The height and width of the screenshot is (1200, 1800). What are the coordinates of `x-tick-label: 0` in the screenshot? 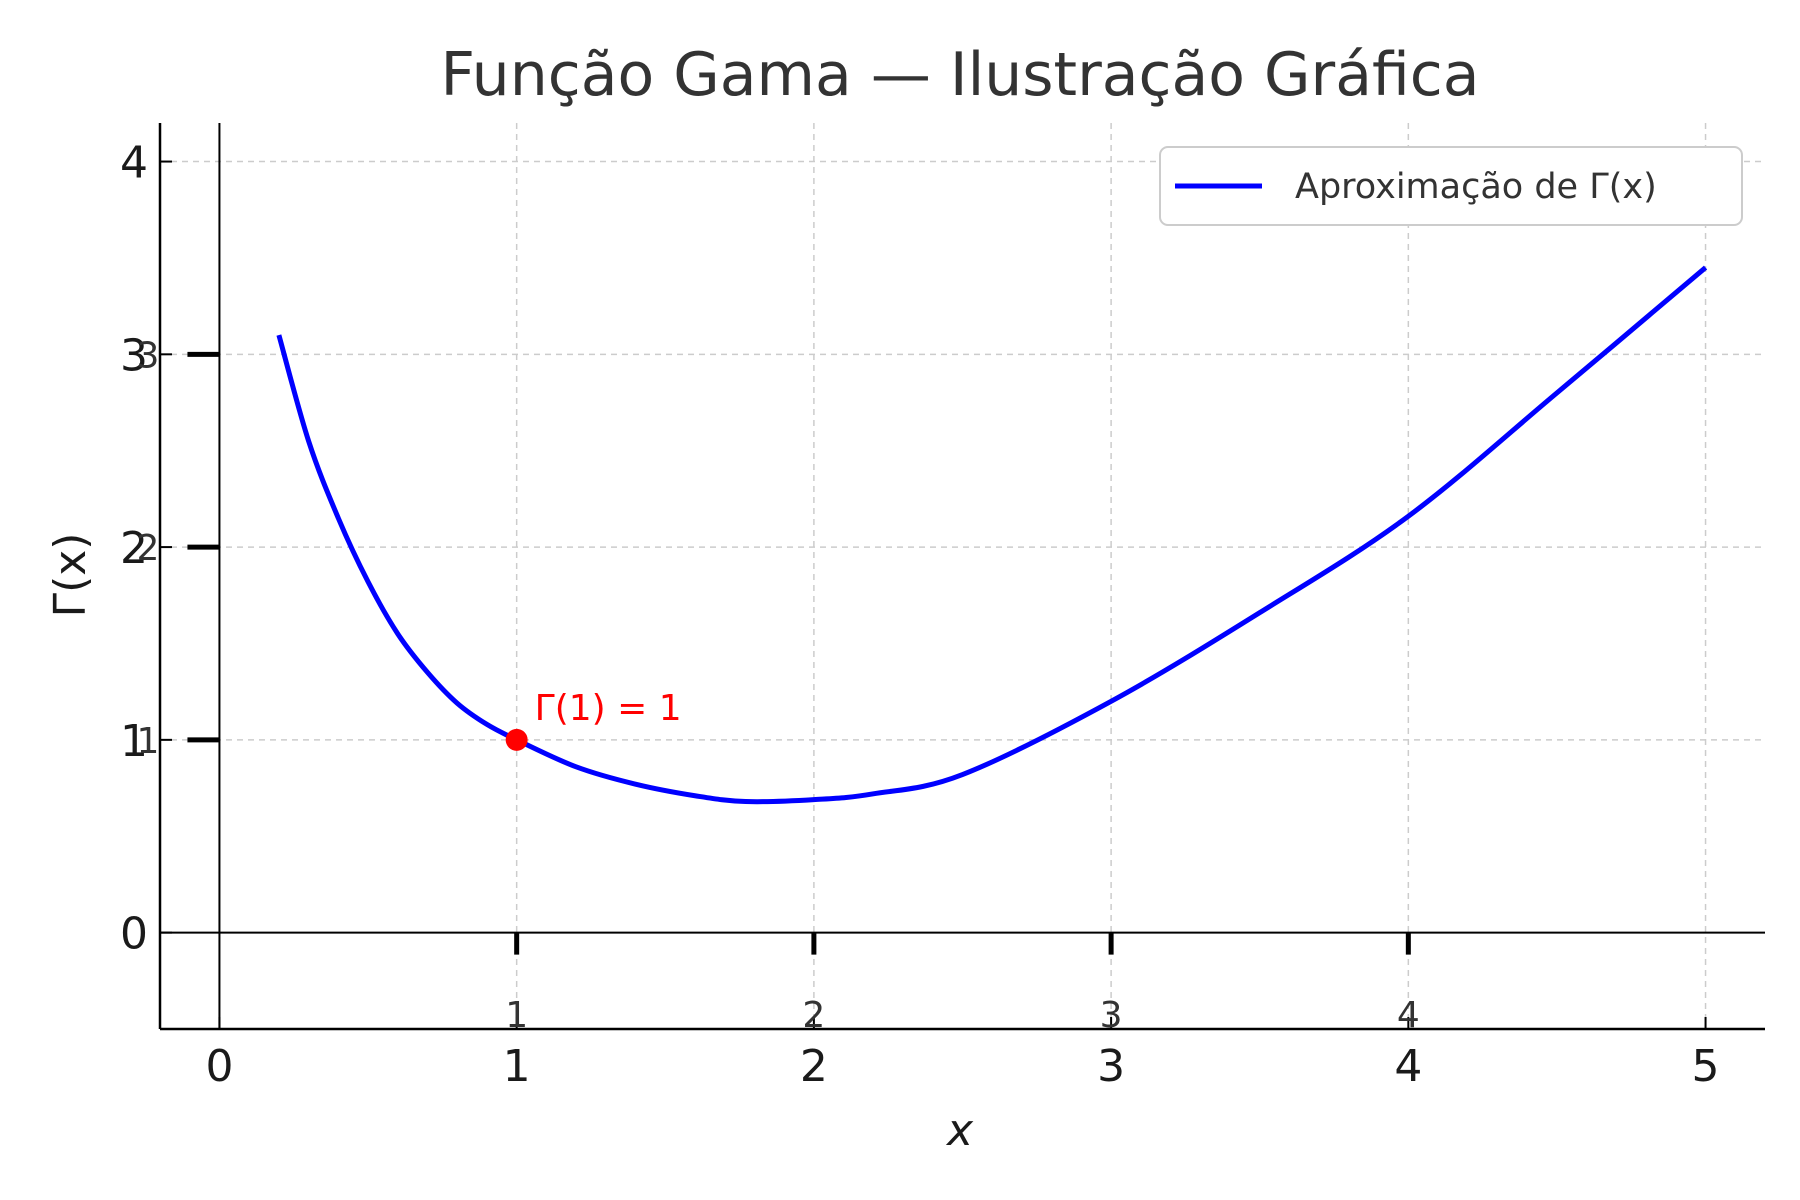 It's located at (219, 1066).